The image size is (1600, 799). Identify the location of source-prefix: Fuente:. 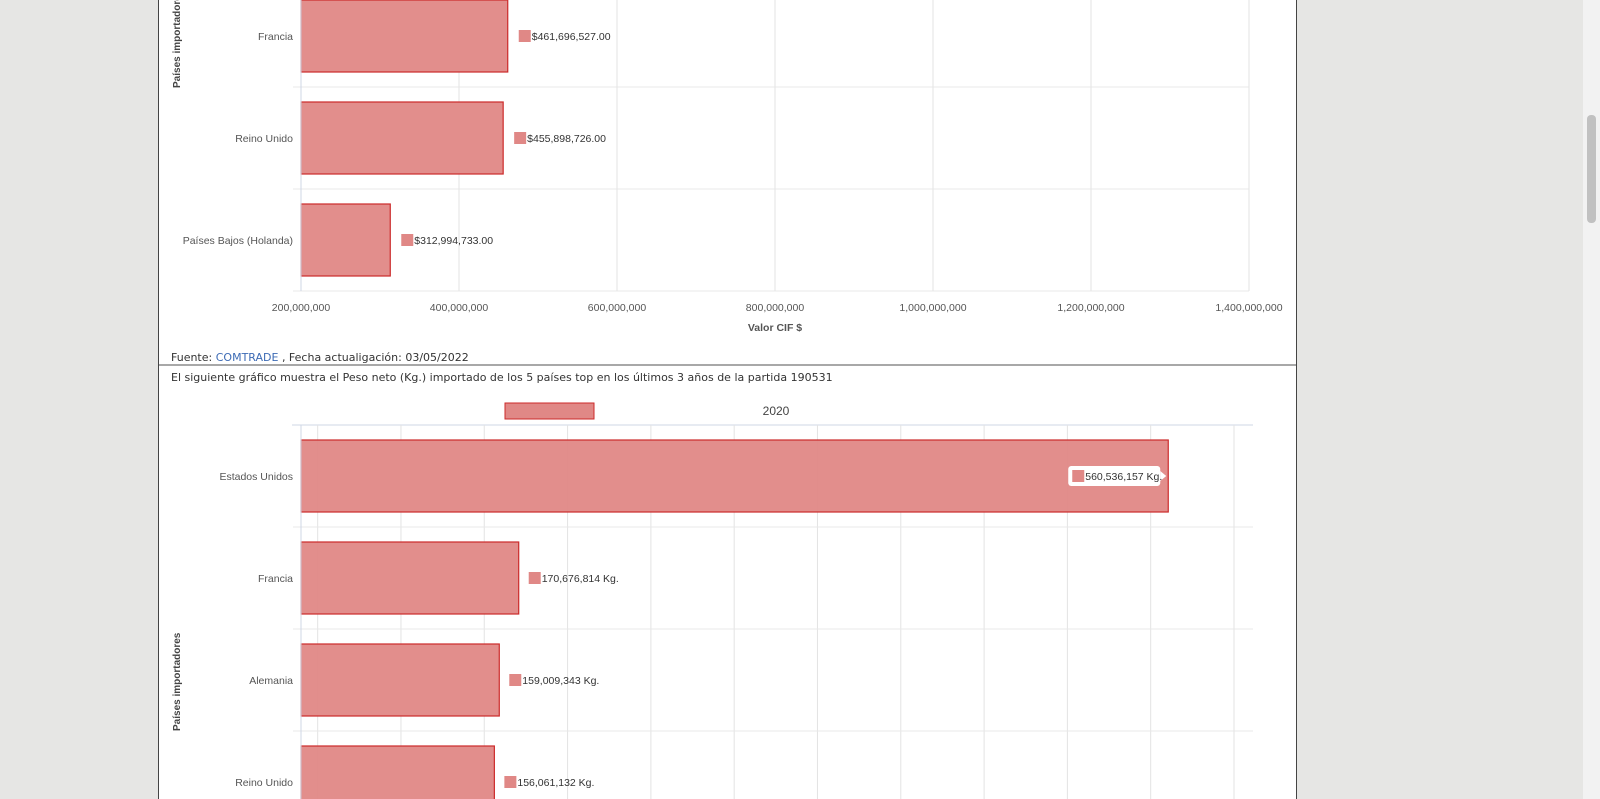
(192, 357).